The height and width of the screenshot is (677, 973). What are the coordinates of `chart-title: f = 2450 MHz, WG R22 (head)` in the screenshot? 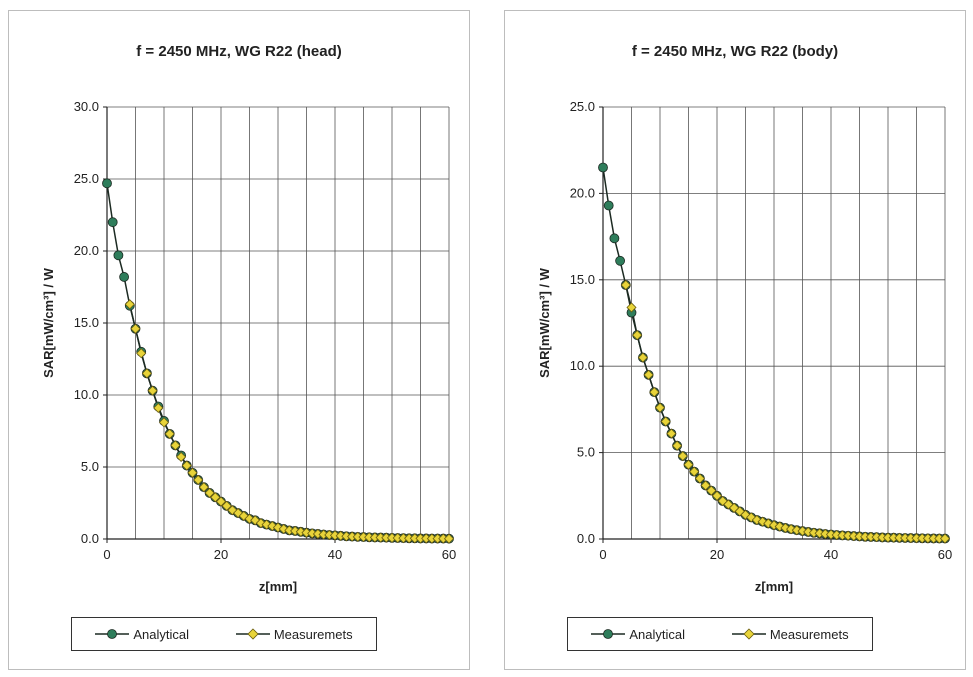 It's located at (239, 51).